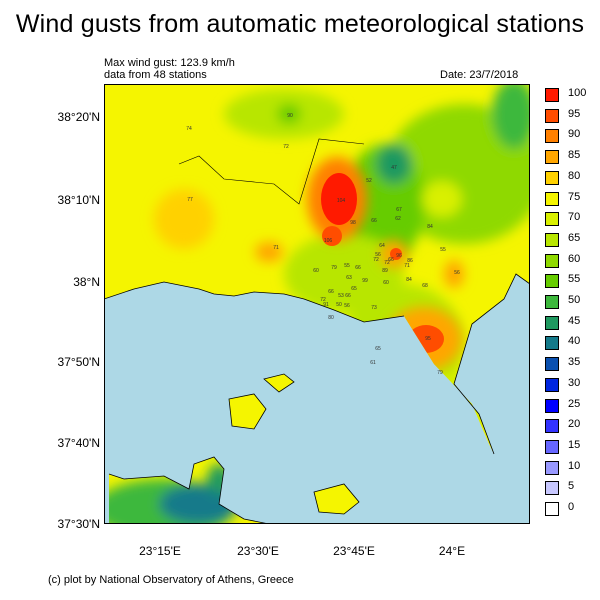 The image size is (600, 600). I want to click on colorbar-step: 30, so click(569, 385).